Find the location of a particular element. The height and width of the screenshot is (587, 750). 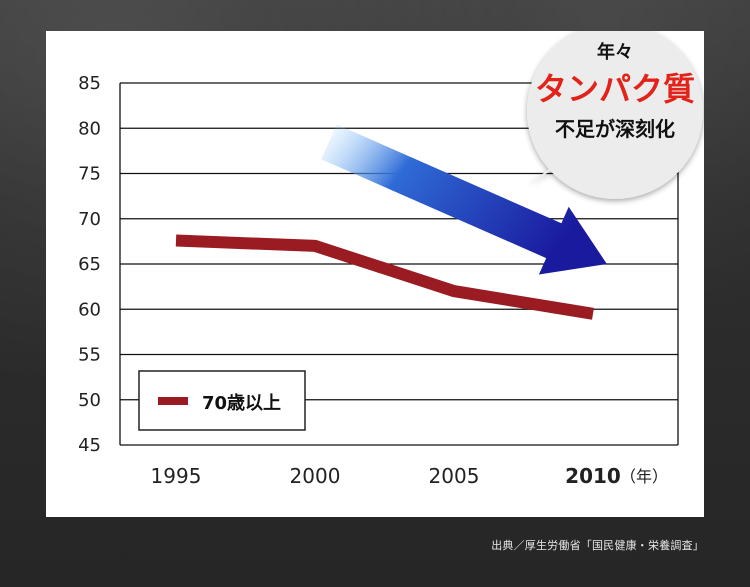

x-unit-label: （年） is located at coordinates (644, 476).